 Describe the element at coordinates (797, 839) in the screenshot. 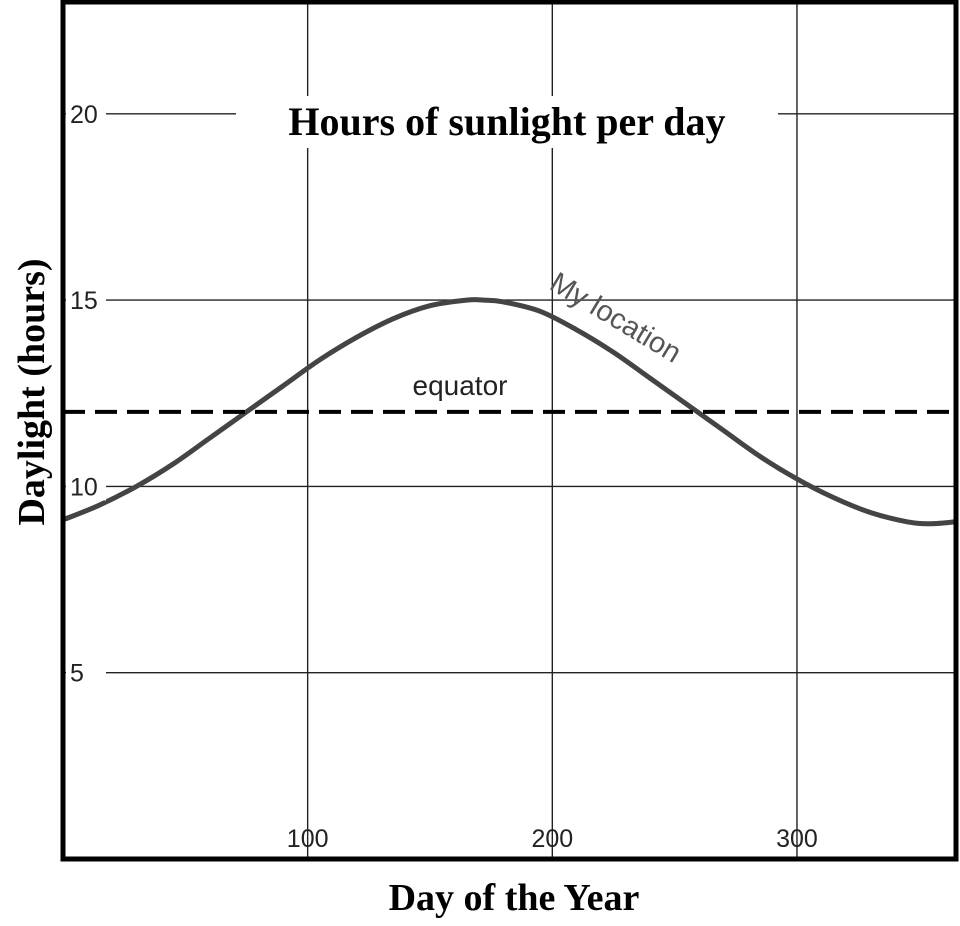

I see `x-tick-label: 300` at that location.